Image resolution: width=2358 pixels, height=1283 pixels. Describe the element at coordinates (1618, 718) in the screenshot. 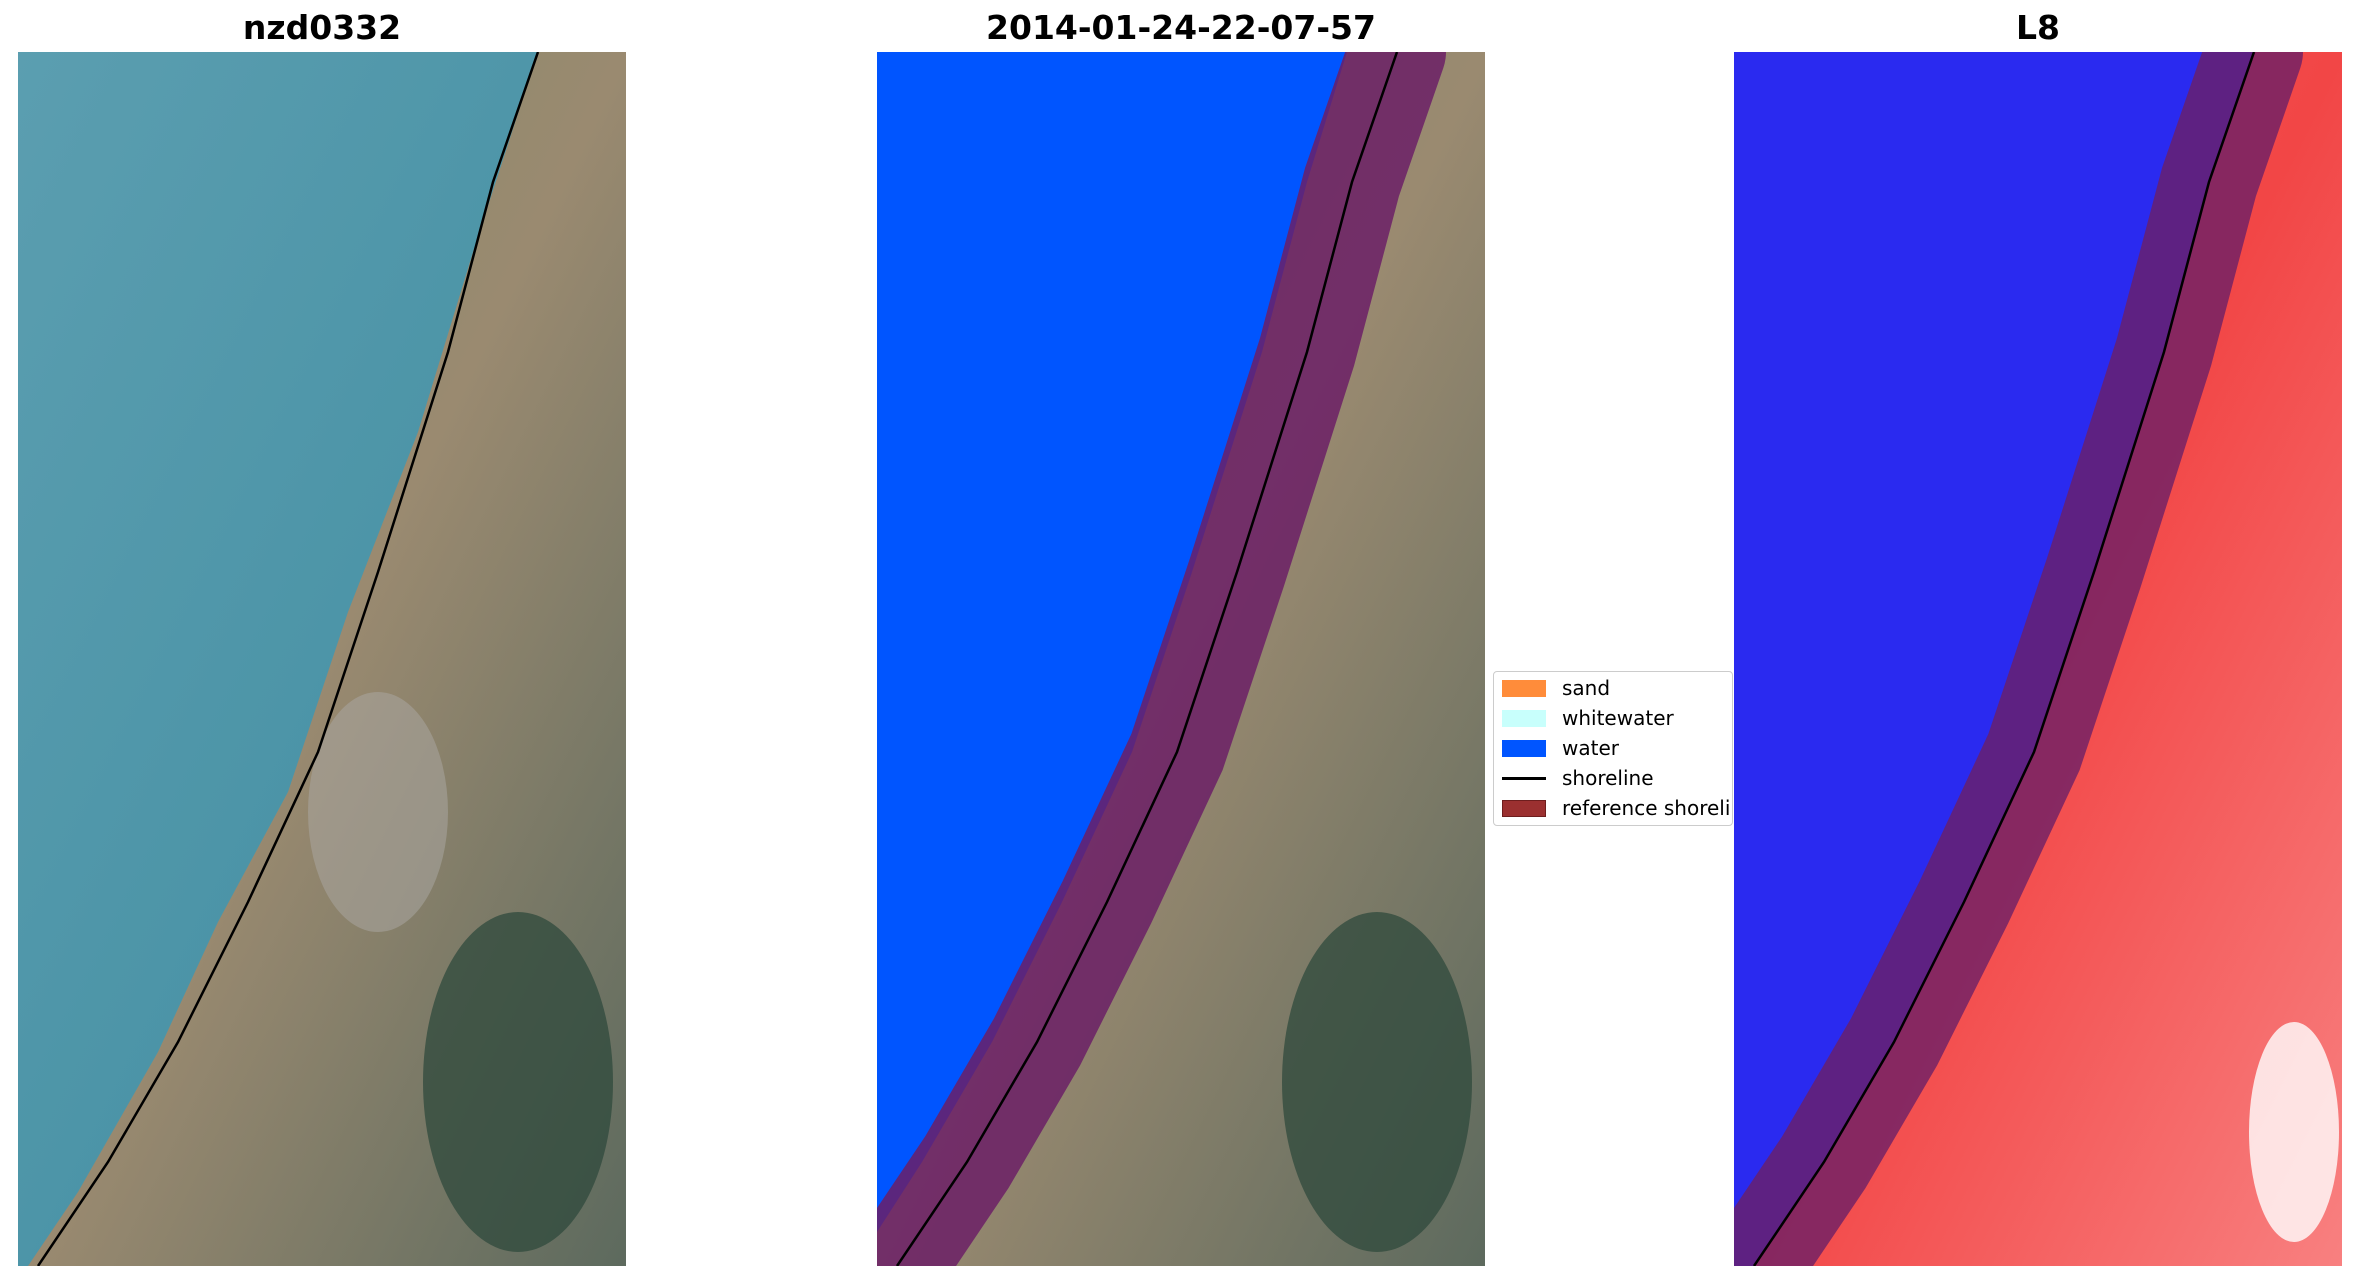

I see `legend-label: whitewater` at that location.